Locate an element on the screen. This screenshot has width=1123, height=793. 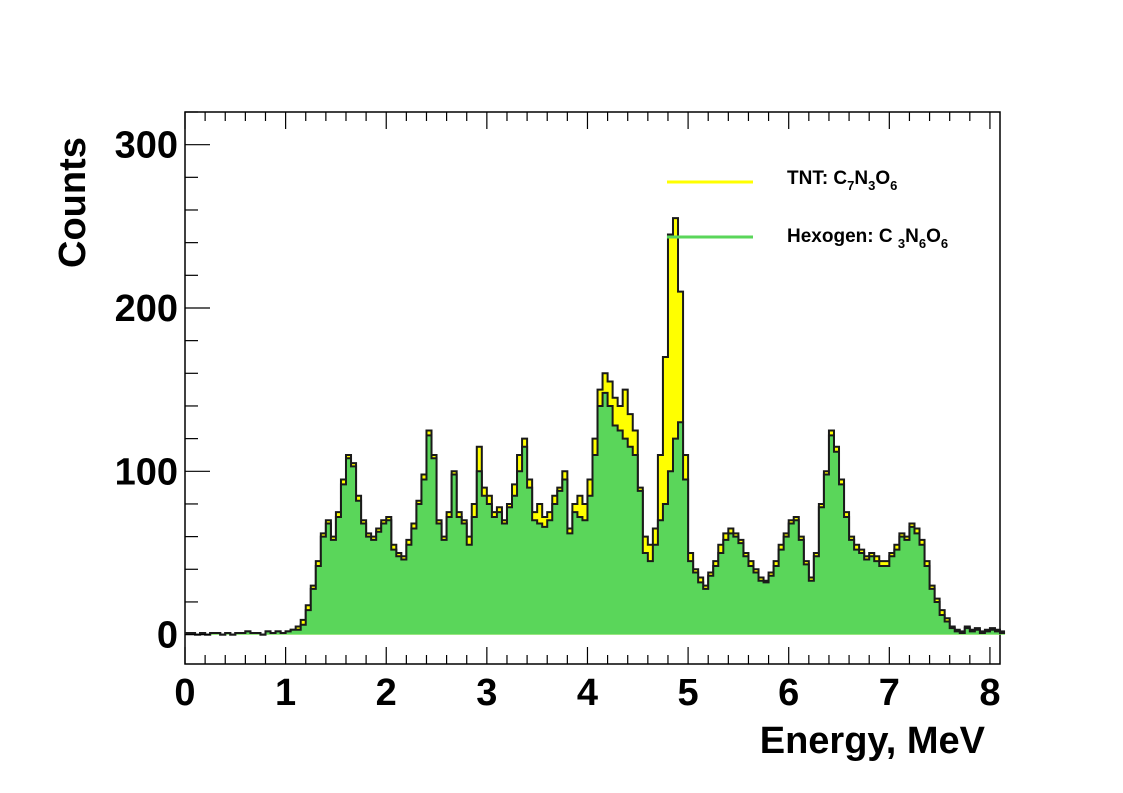
y-tick-label: 100 is located at coordinates (146, 472).